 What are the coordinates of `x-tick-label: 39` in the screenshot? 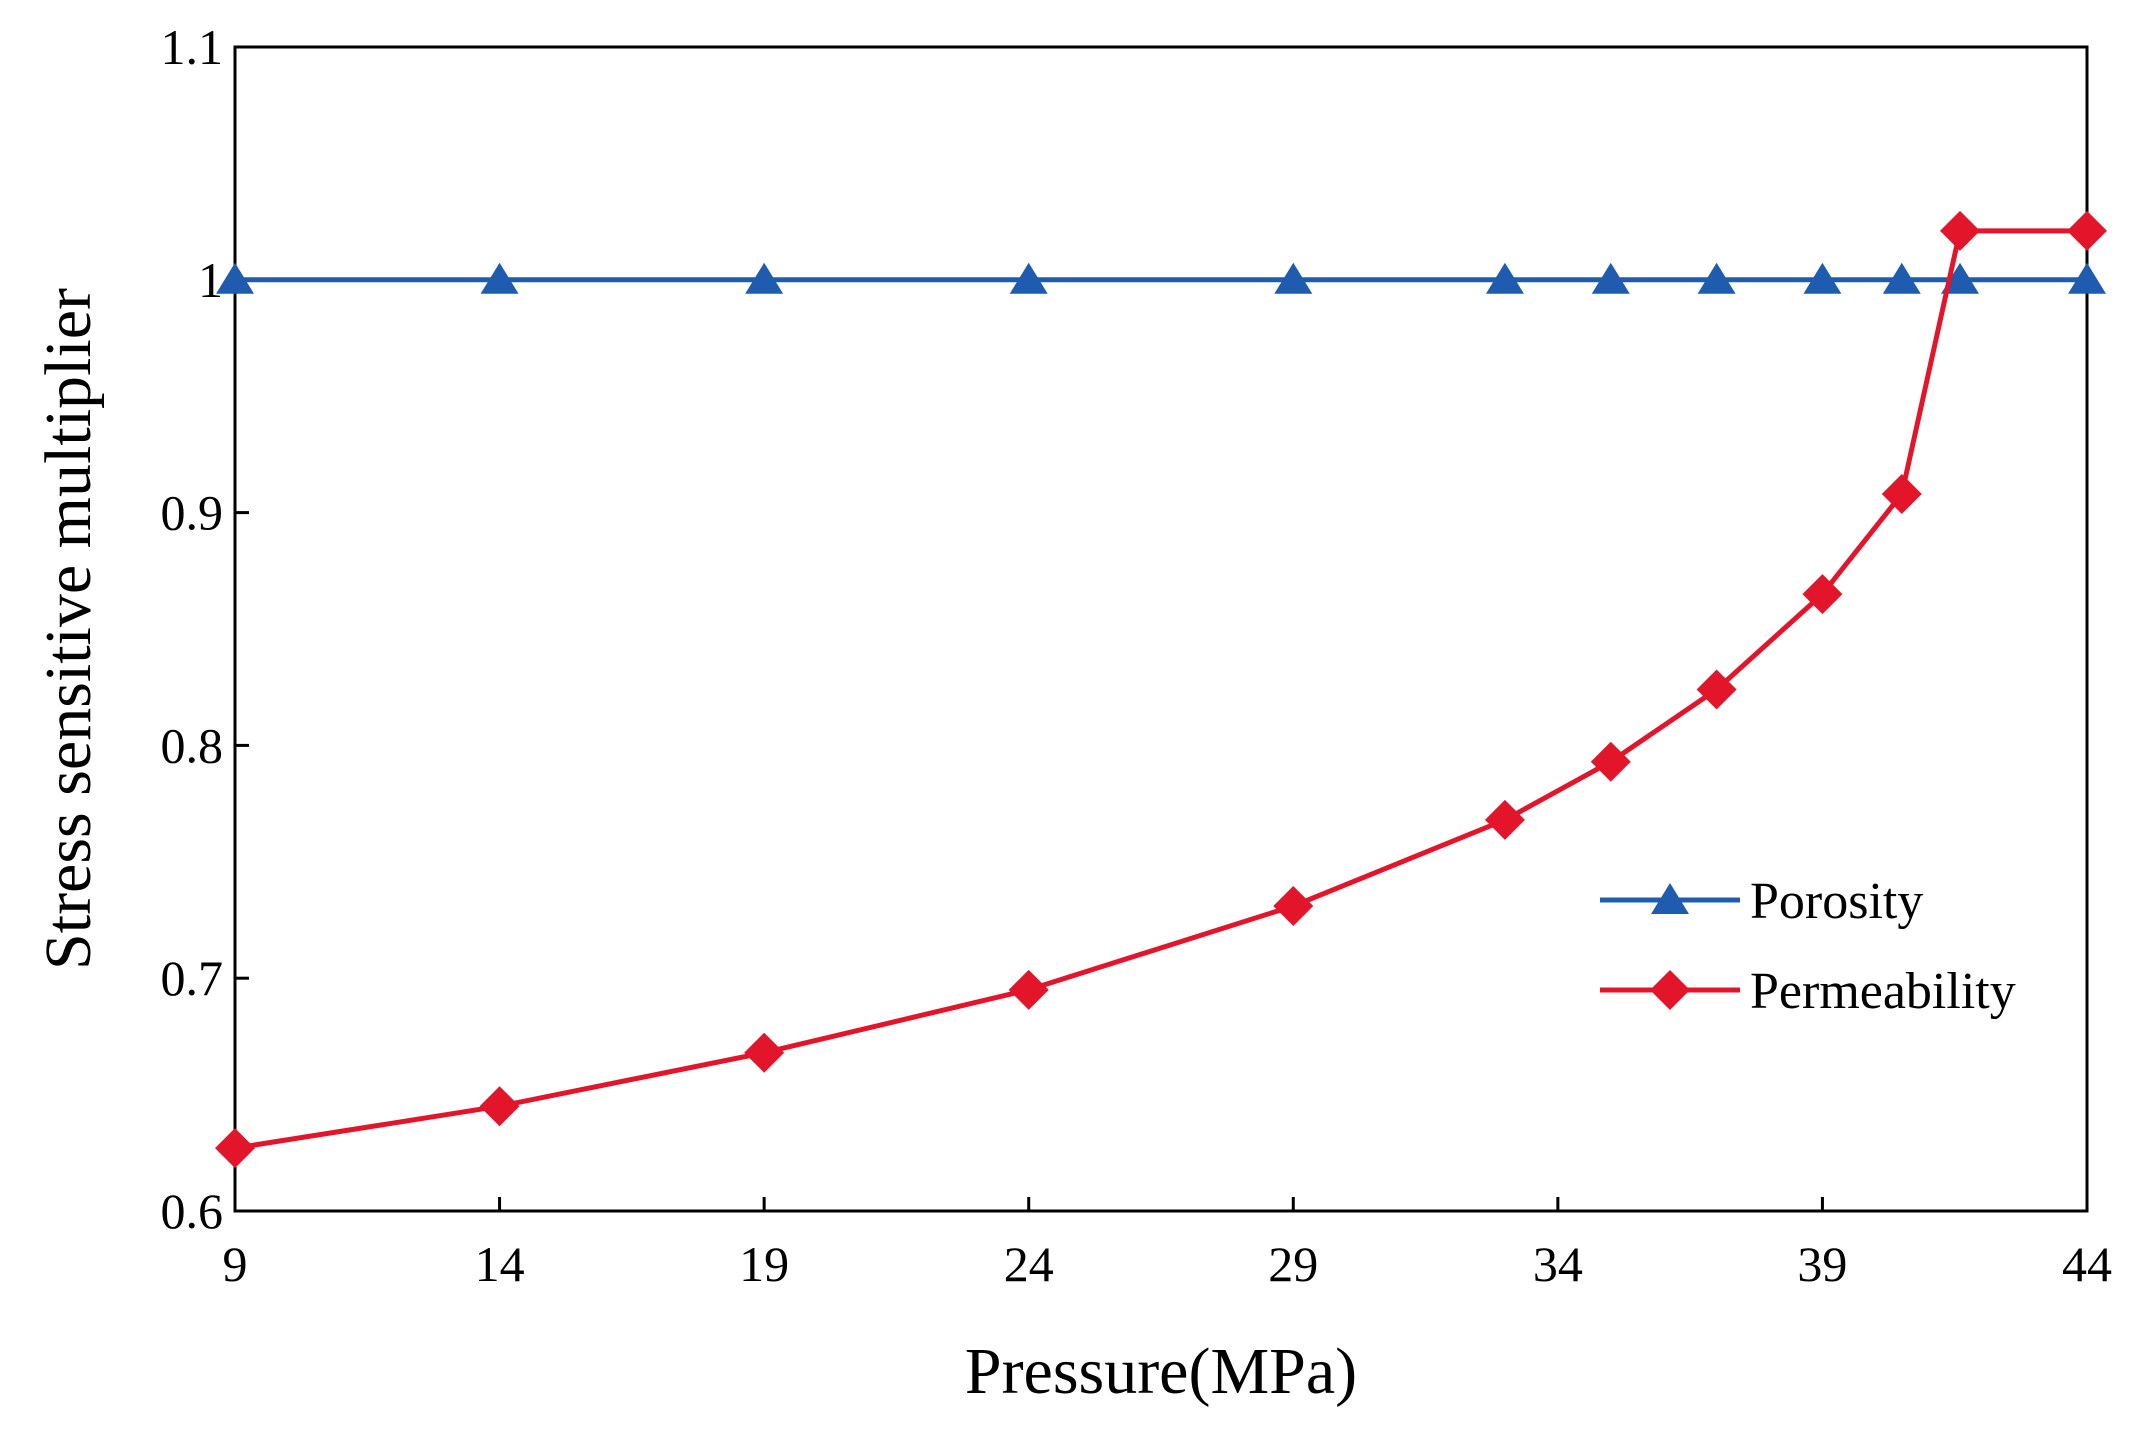 It's located at (1822, 1264).